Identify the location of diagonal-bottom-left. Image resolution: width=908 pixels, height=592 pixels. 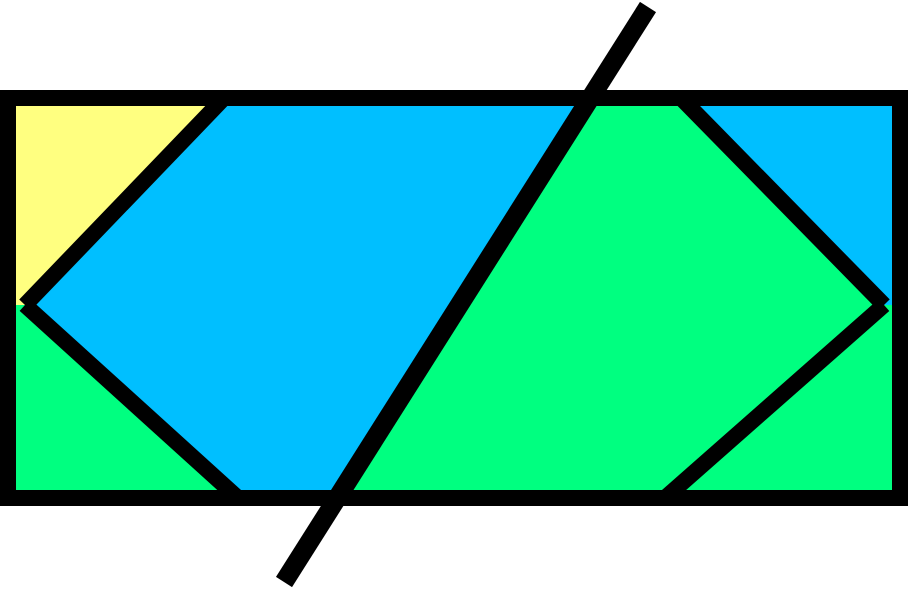
(131, 401).